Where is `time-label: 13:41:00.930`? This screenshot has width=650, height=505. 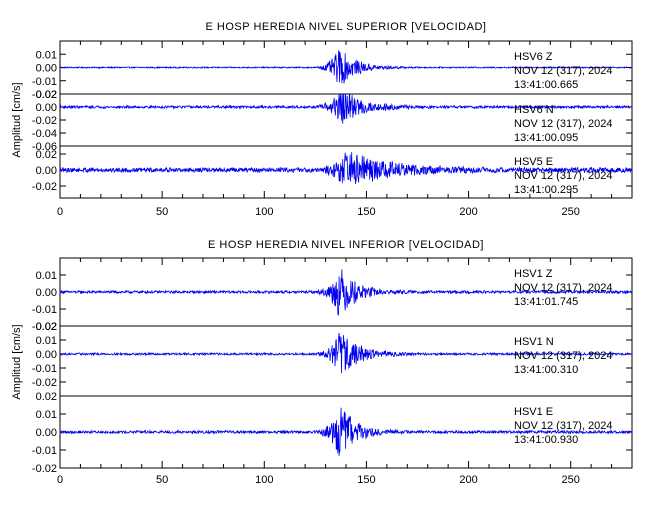 time-label: 13:41:00.930 is located at coordinates (546, 440).